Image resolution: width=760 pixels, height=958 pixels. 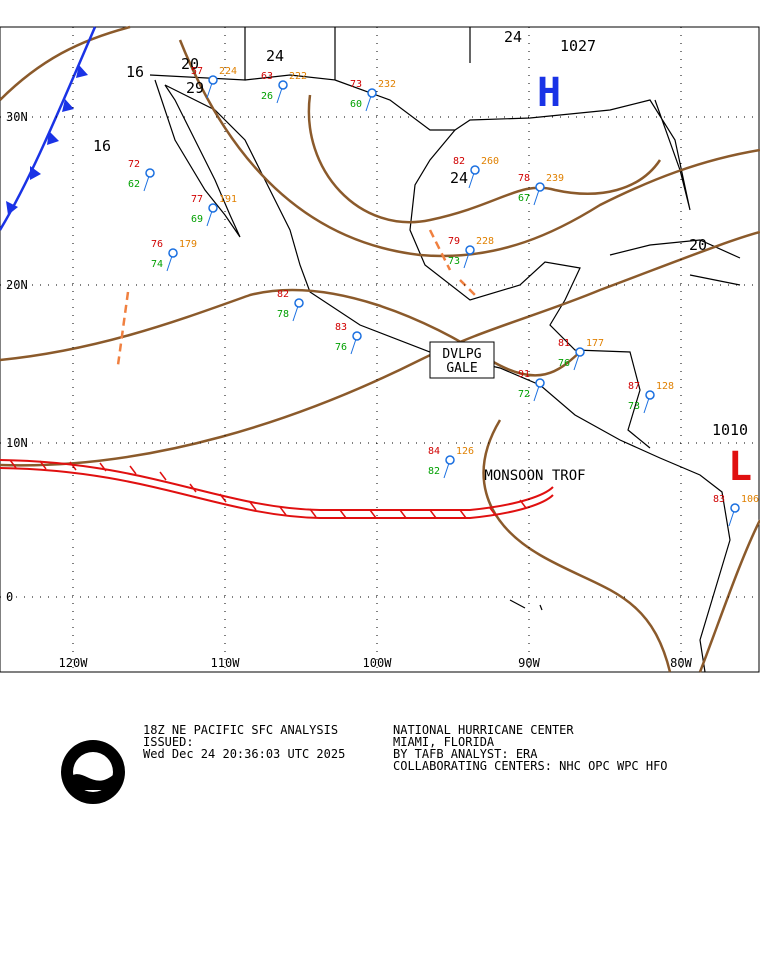 What do you see at coordinates (17, 285) in the screenshot?
I see `lat-label: 20N` at bounding box center [17, 285].